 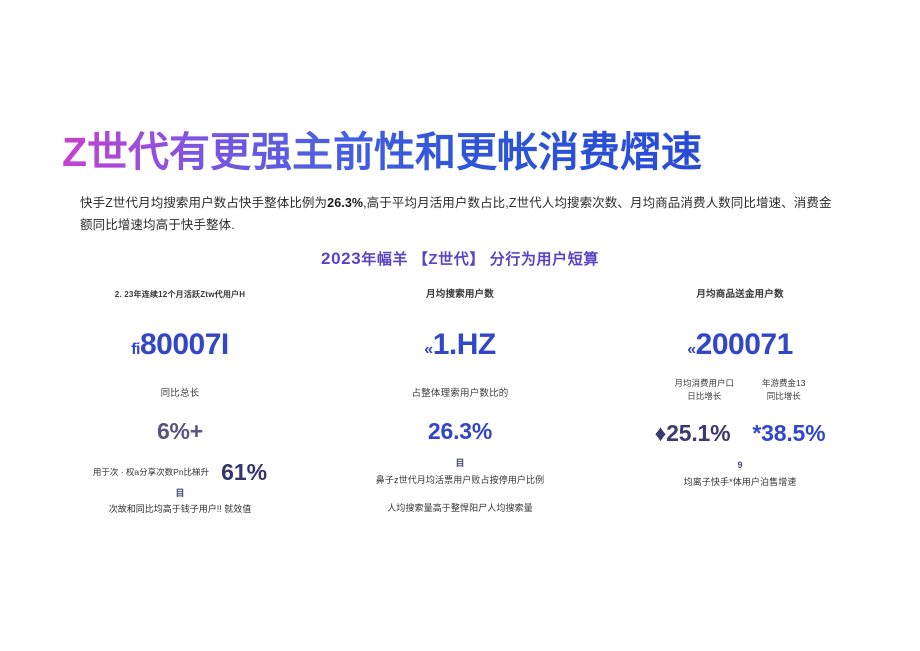 What do you see at coordinates (793, 433) in the screenshot?
I see `percent-right-number: 38.5%` at bounding box center [793, 433].